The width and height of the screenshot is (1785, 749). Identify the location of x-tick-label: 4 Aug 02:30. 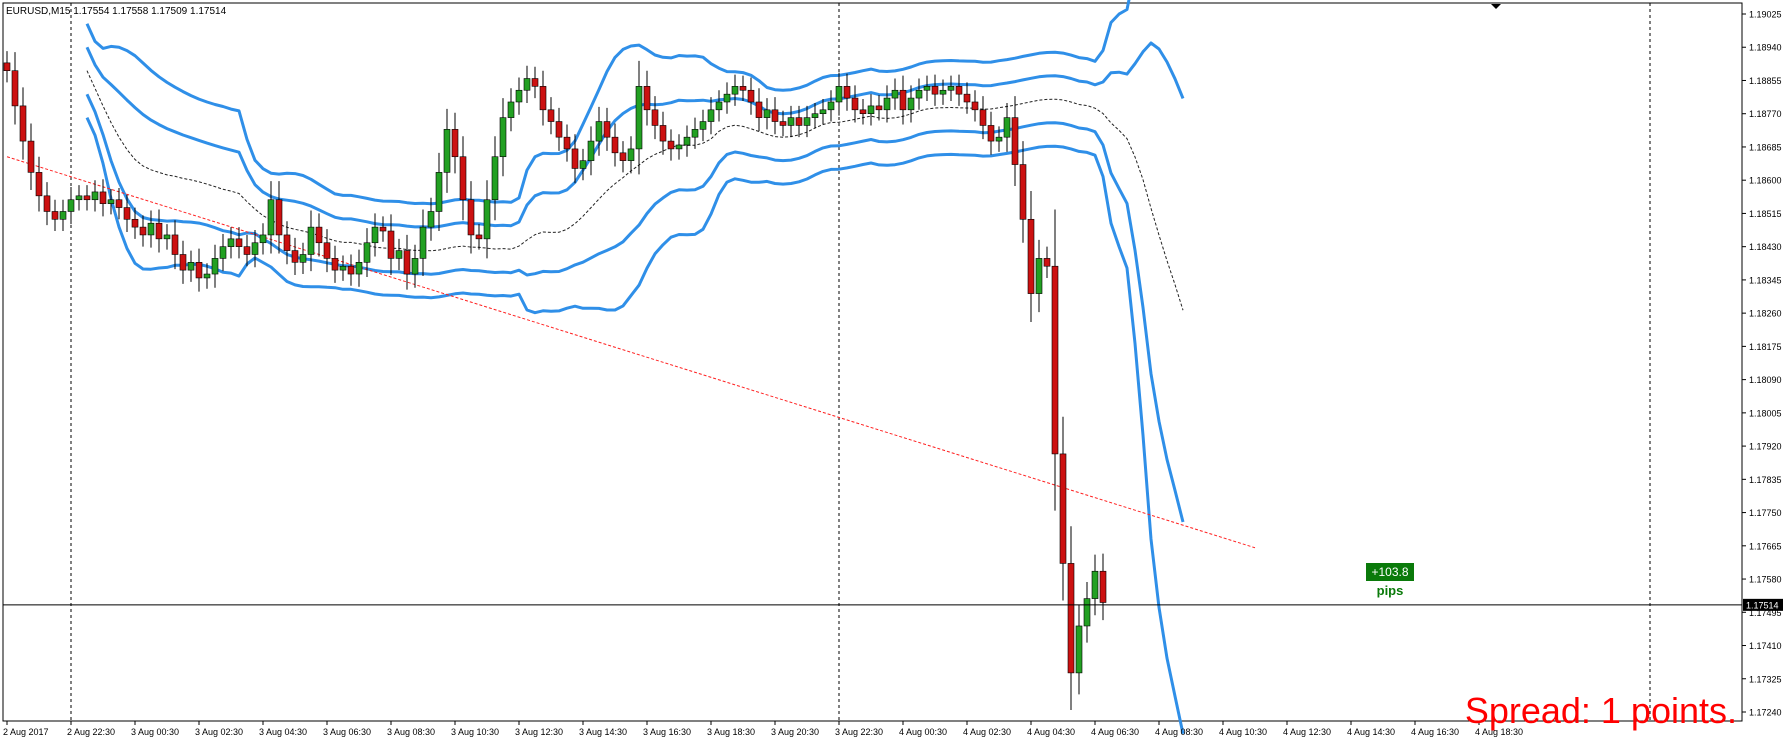
(987, 732).